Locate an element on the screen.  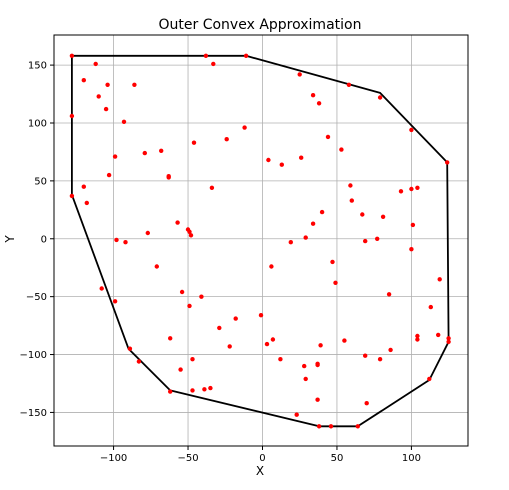
y-tick-label: −150 is located at coordinates (33, 413).